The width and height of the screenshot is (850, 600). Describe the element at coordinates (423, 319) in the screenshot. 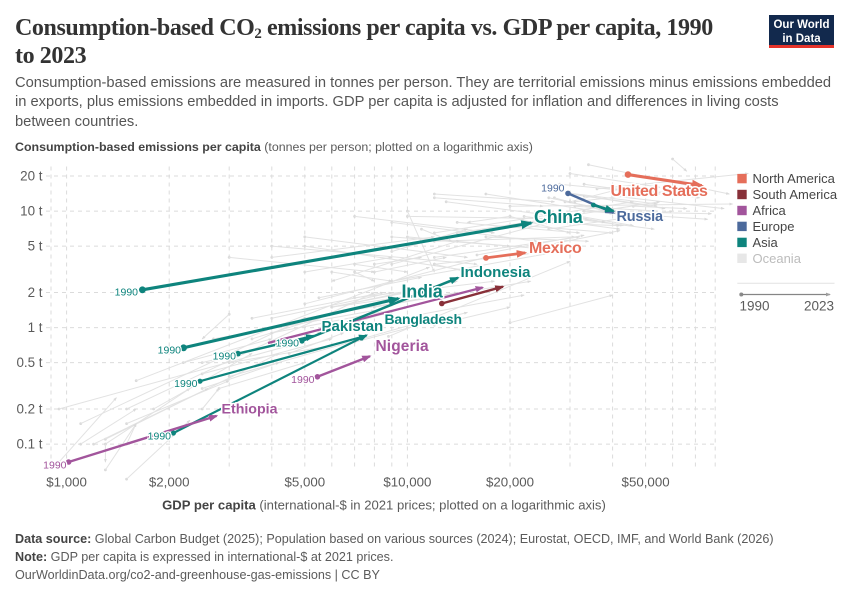

I see `svg-text: Bangladesh` at that location.